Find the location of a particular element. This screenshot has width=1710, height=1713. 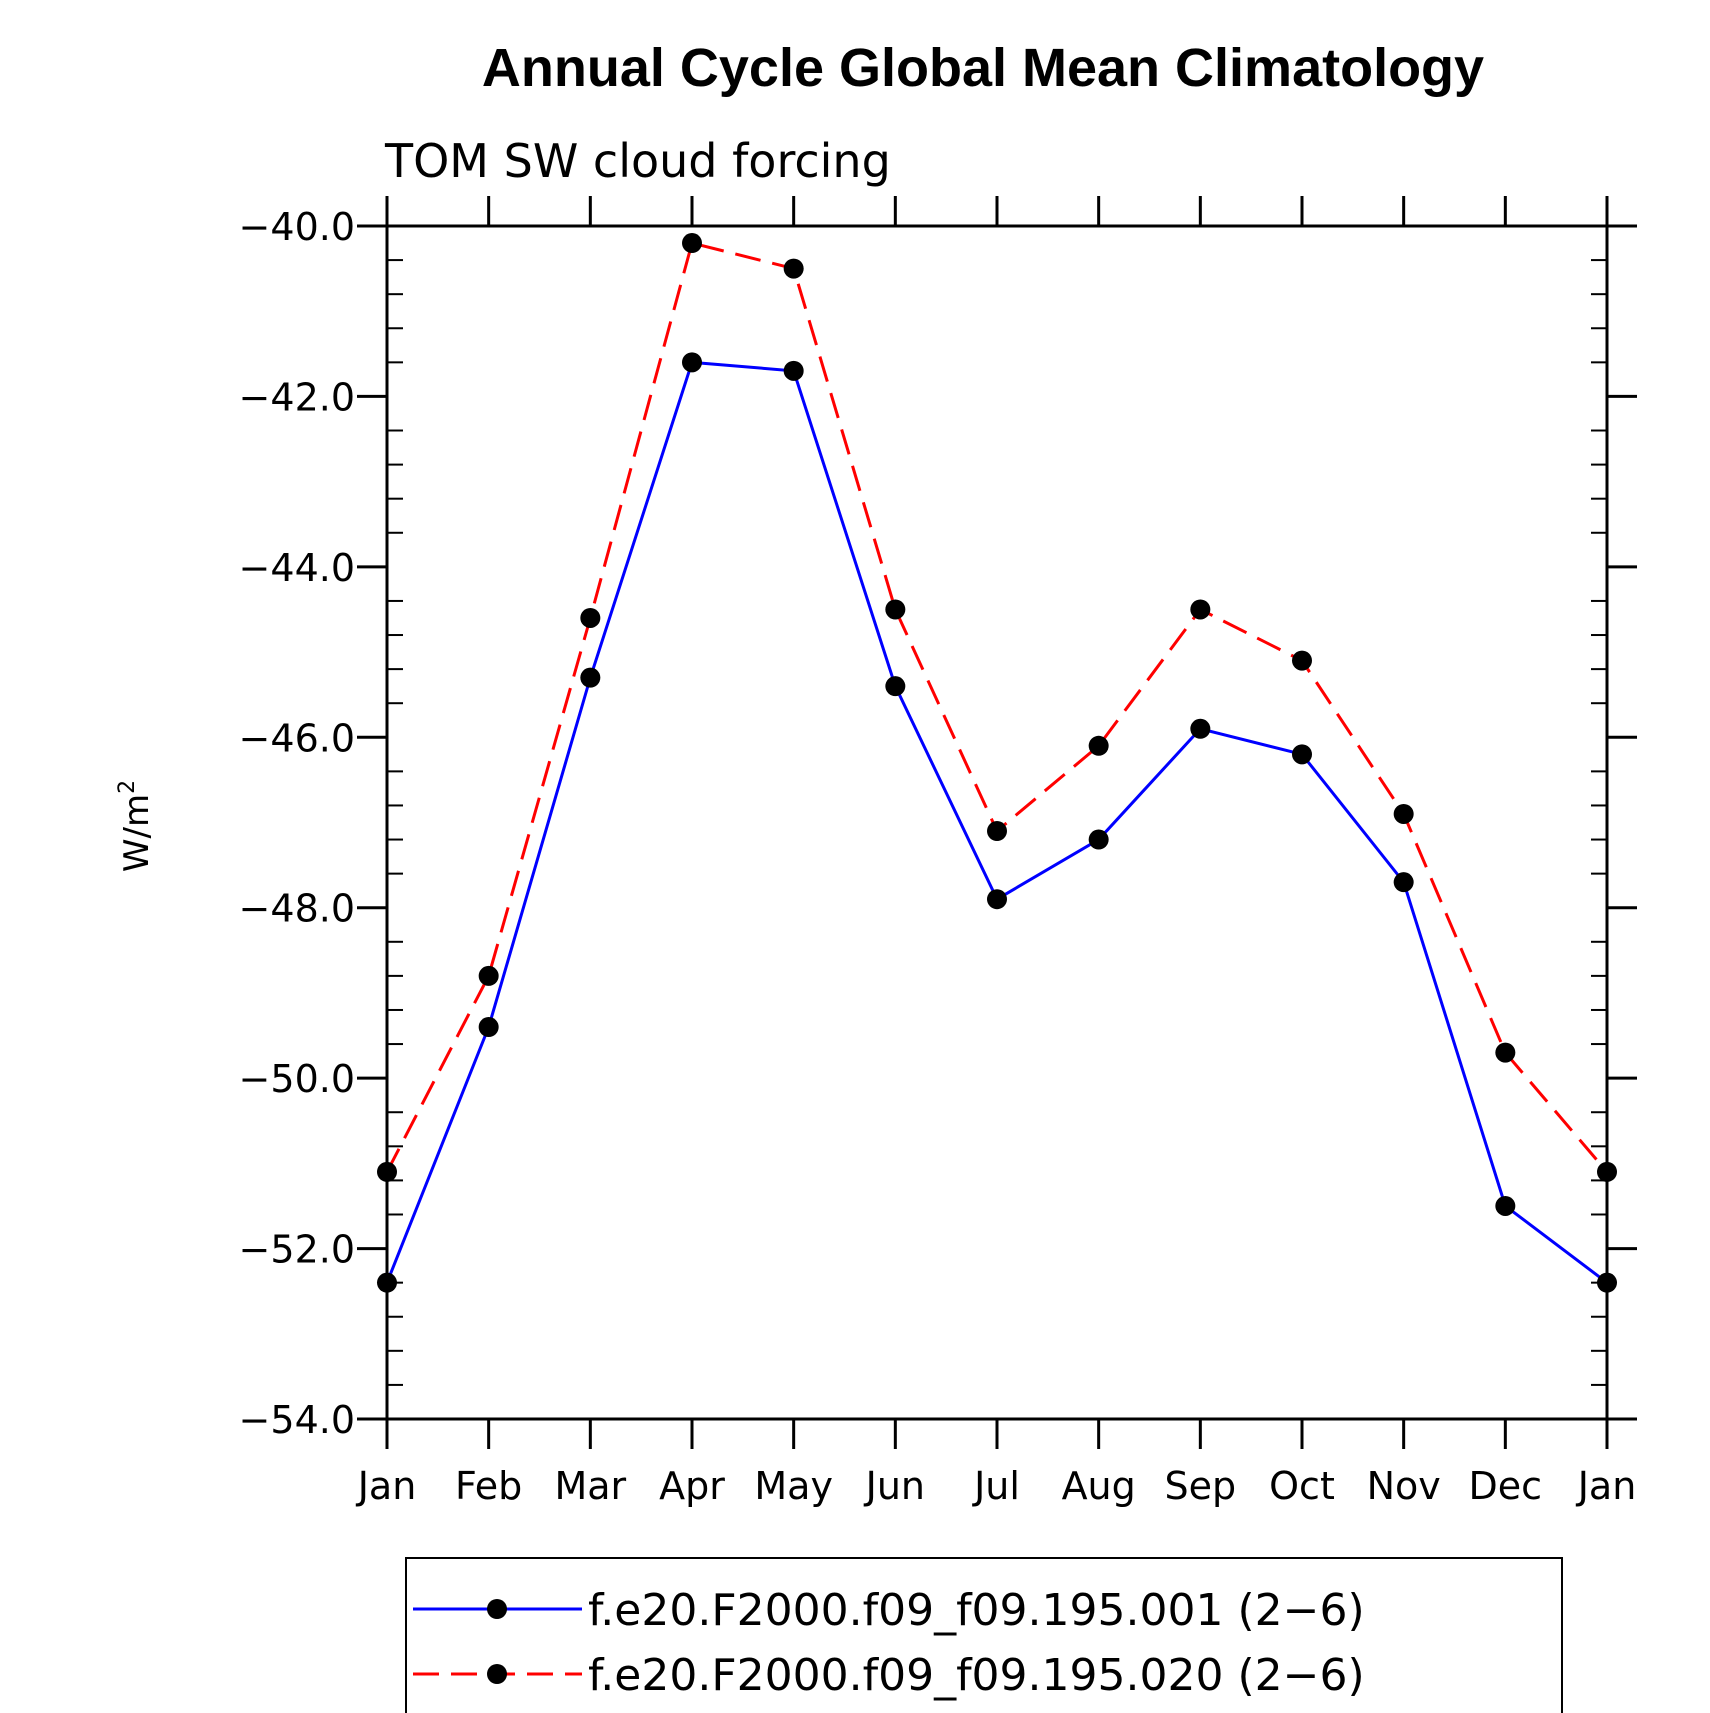

y-axis-label-text: W/m is located at coordinates (137, 833).